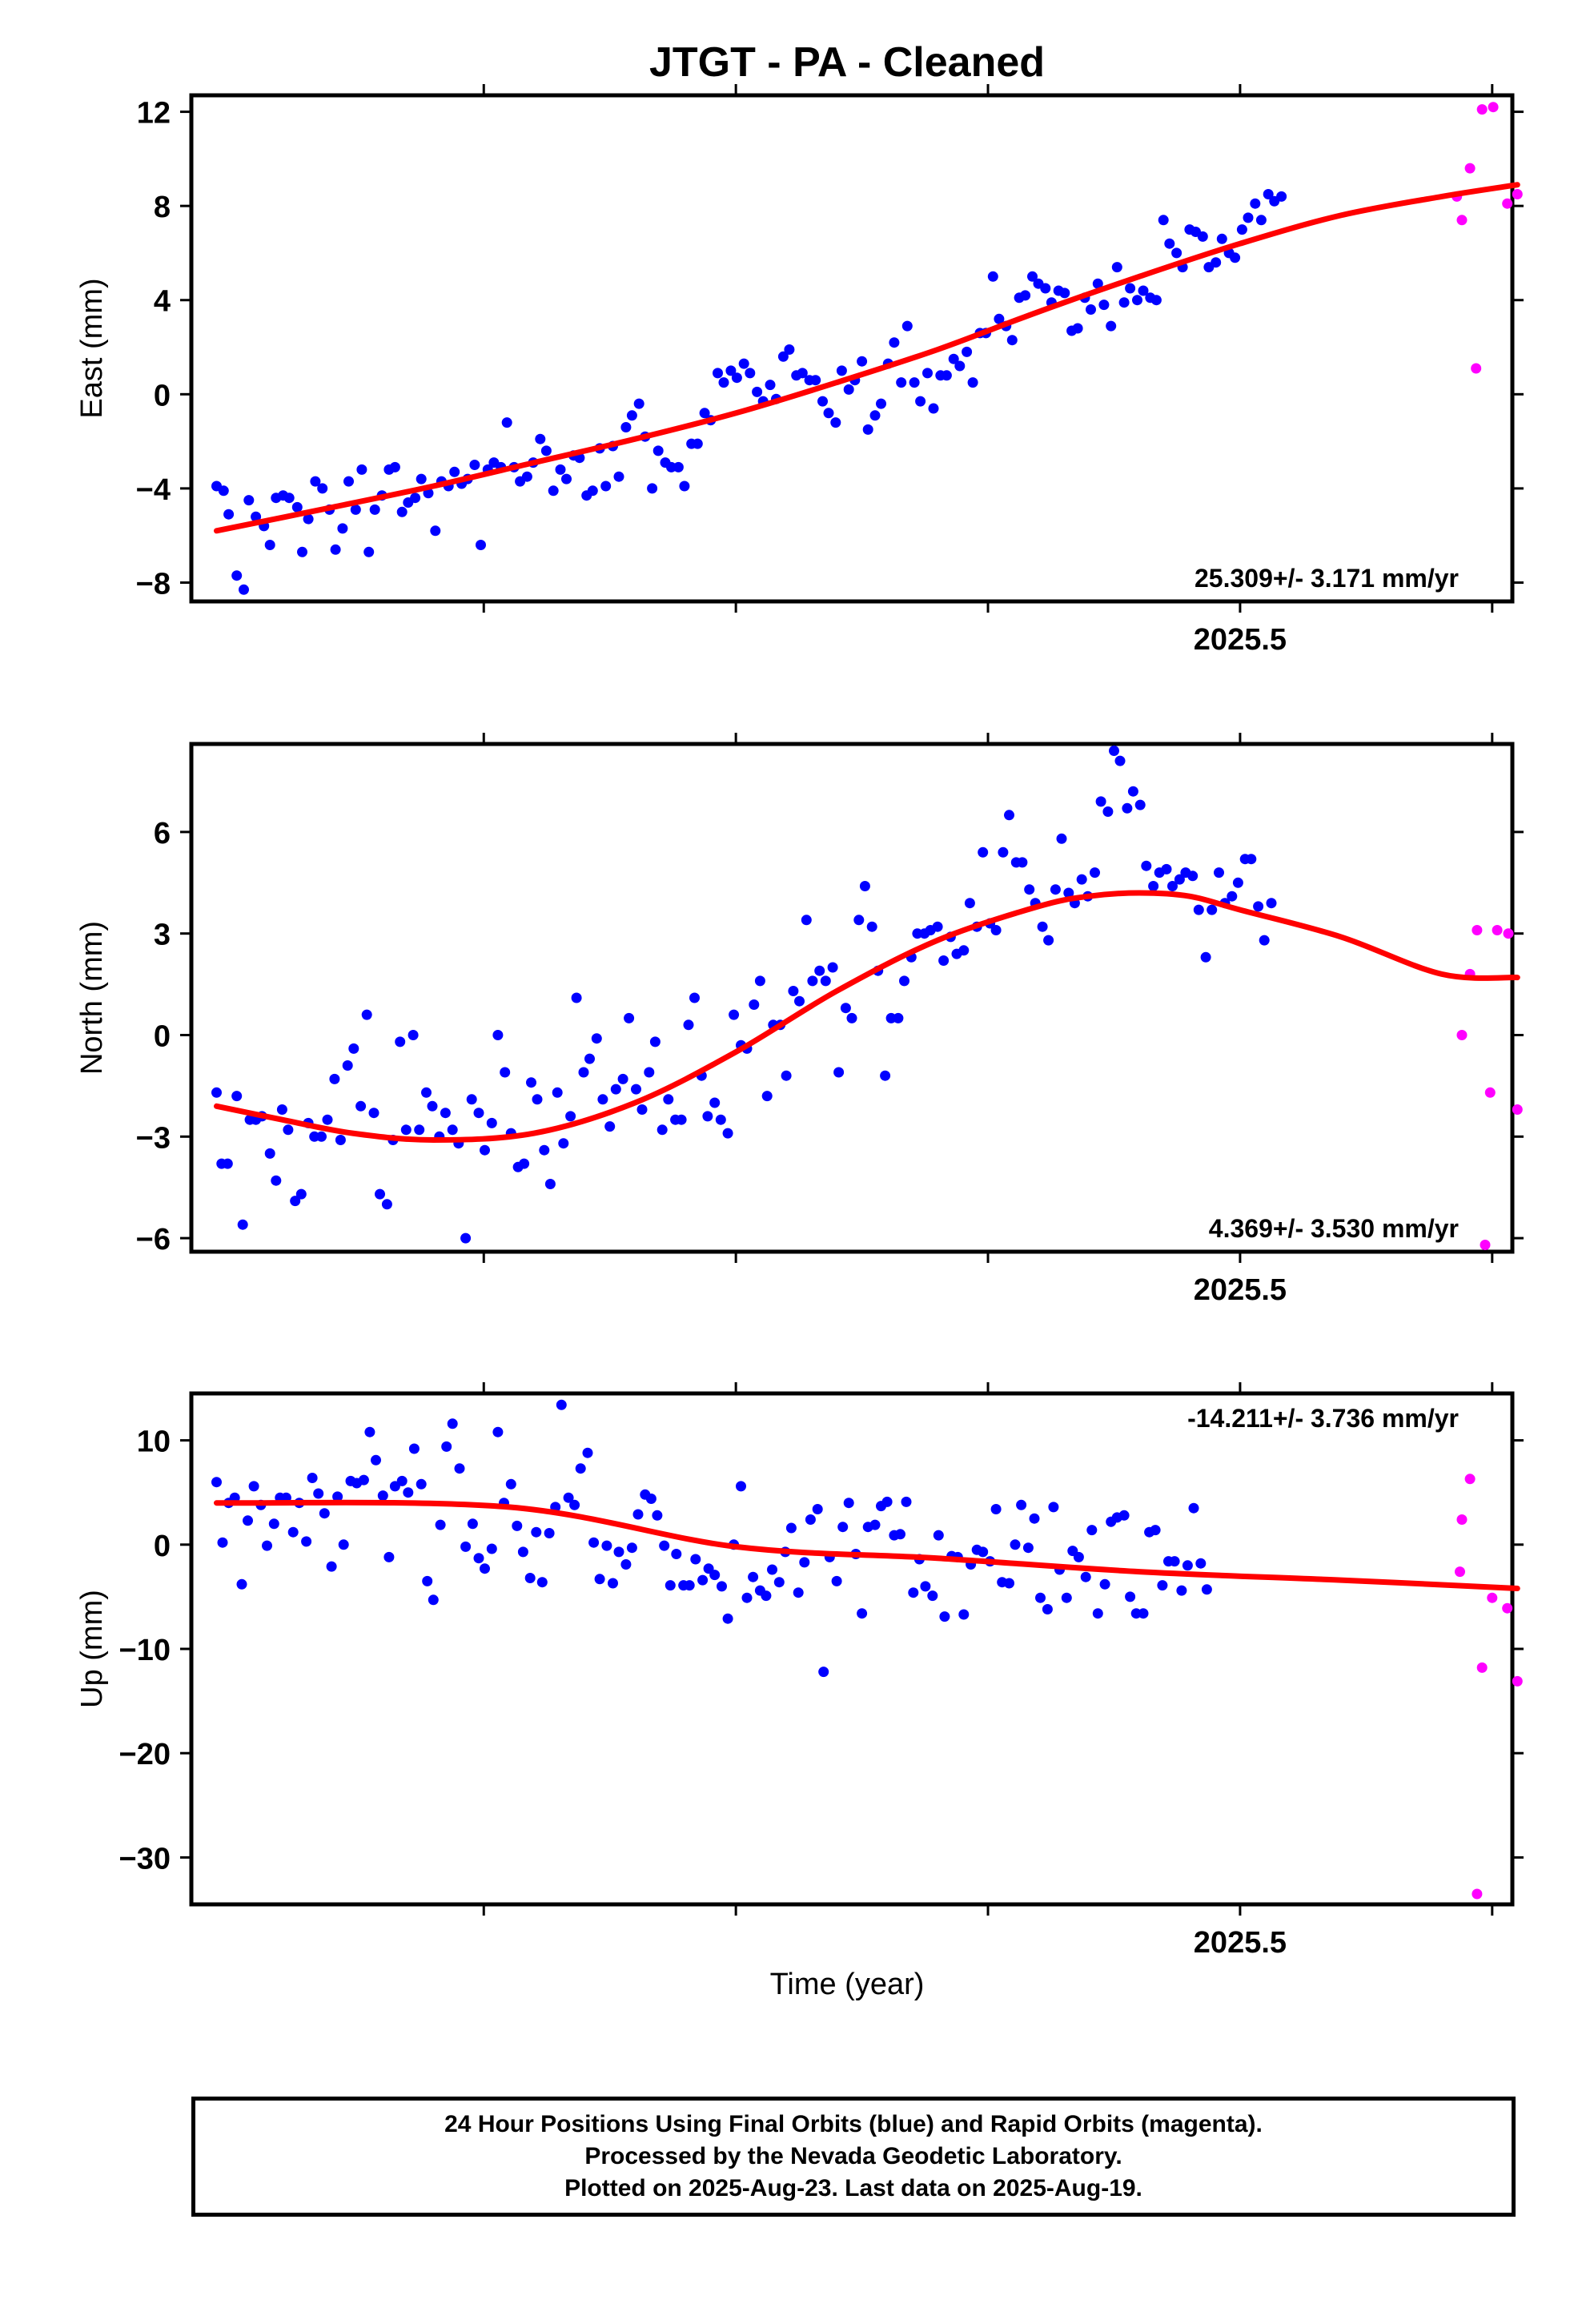 This screenshot has width=1582, height=2324. I want to click on north-ytick-label: 0, so click(162, 1036).